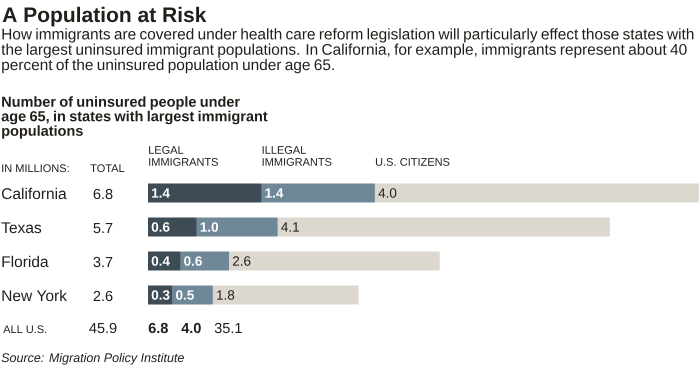 Image resolution: width=699 pixels, height=369 pixels. I want to click on data-label: 0.4, so click(161, 261).